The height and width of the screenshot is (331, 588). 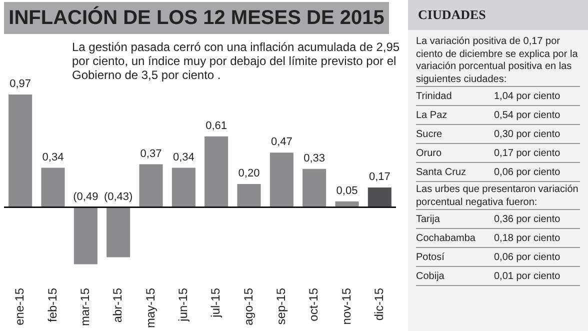 I want to click on text: 0,54 por ciento, so click(x=527, y=115).